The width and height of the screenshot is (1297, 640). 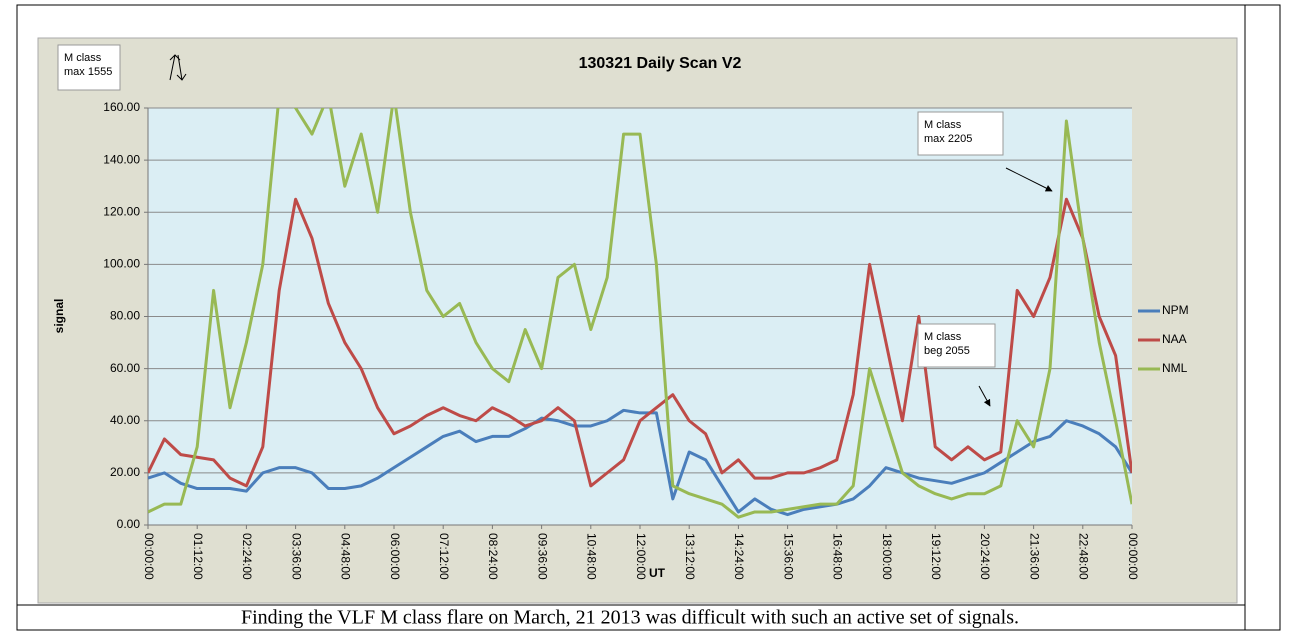 I want to click on y-tick-label: 140.00, so click(x=121, y=159).